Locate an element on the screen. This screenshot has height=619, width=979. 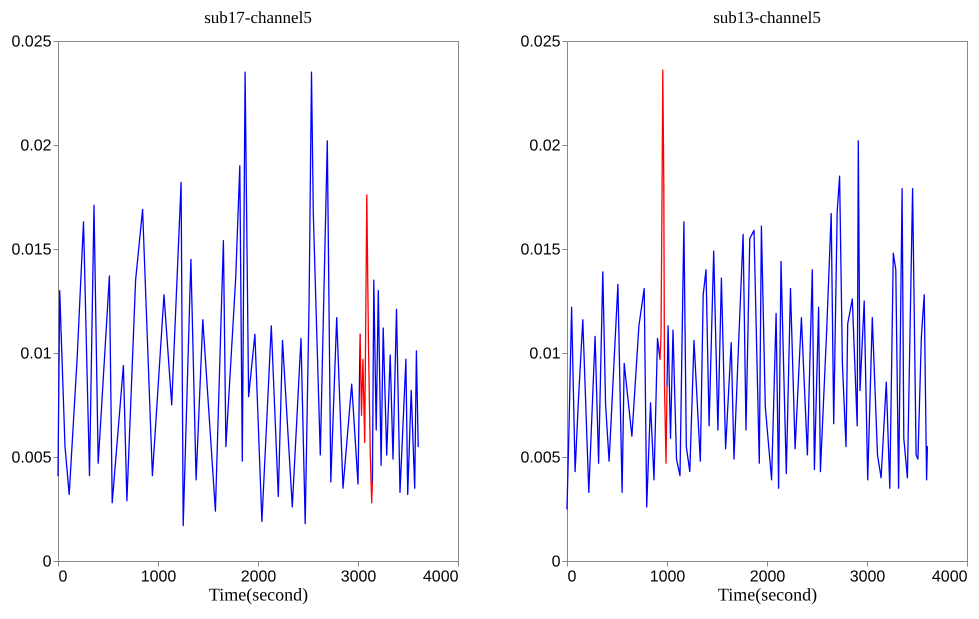
chart-title: sub17-channel5 is located at coordinates (258, 17).